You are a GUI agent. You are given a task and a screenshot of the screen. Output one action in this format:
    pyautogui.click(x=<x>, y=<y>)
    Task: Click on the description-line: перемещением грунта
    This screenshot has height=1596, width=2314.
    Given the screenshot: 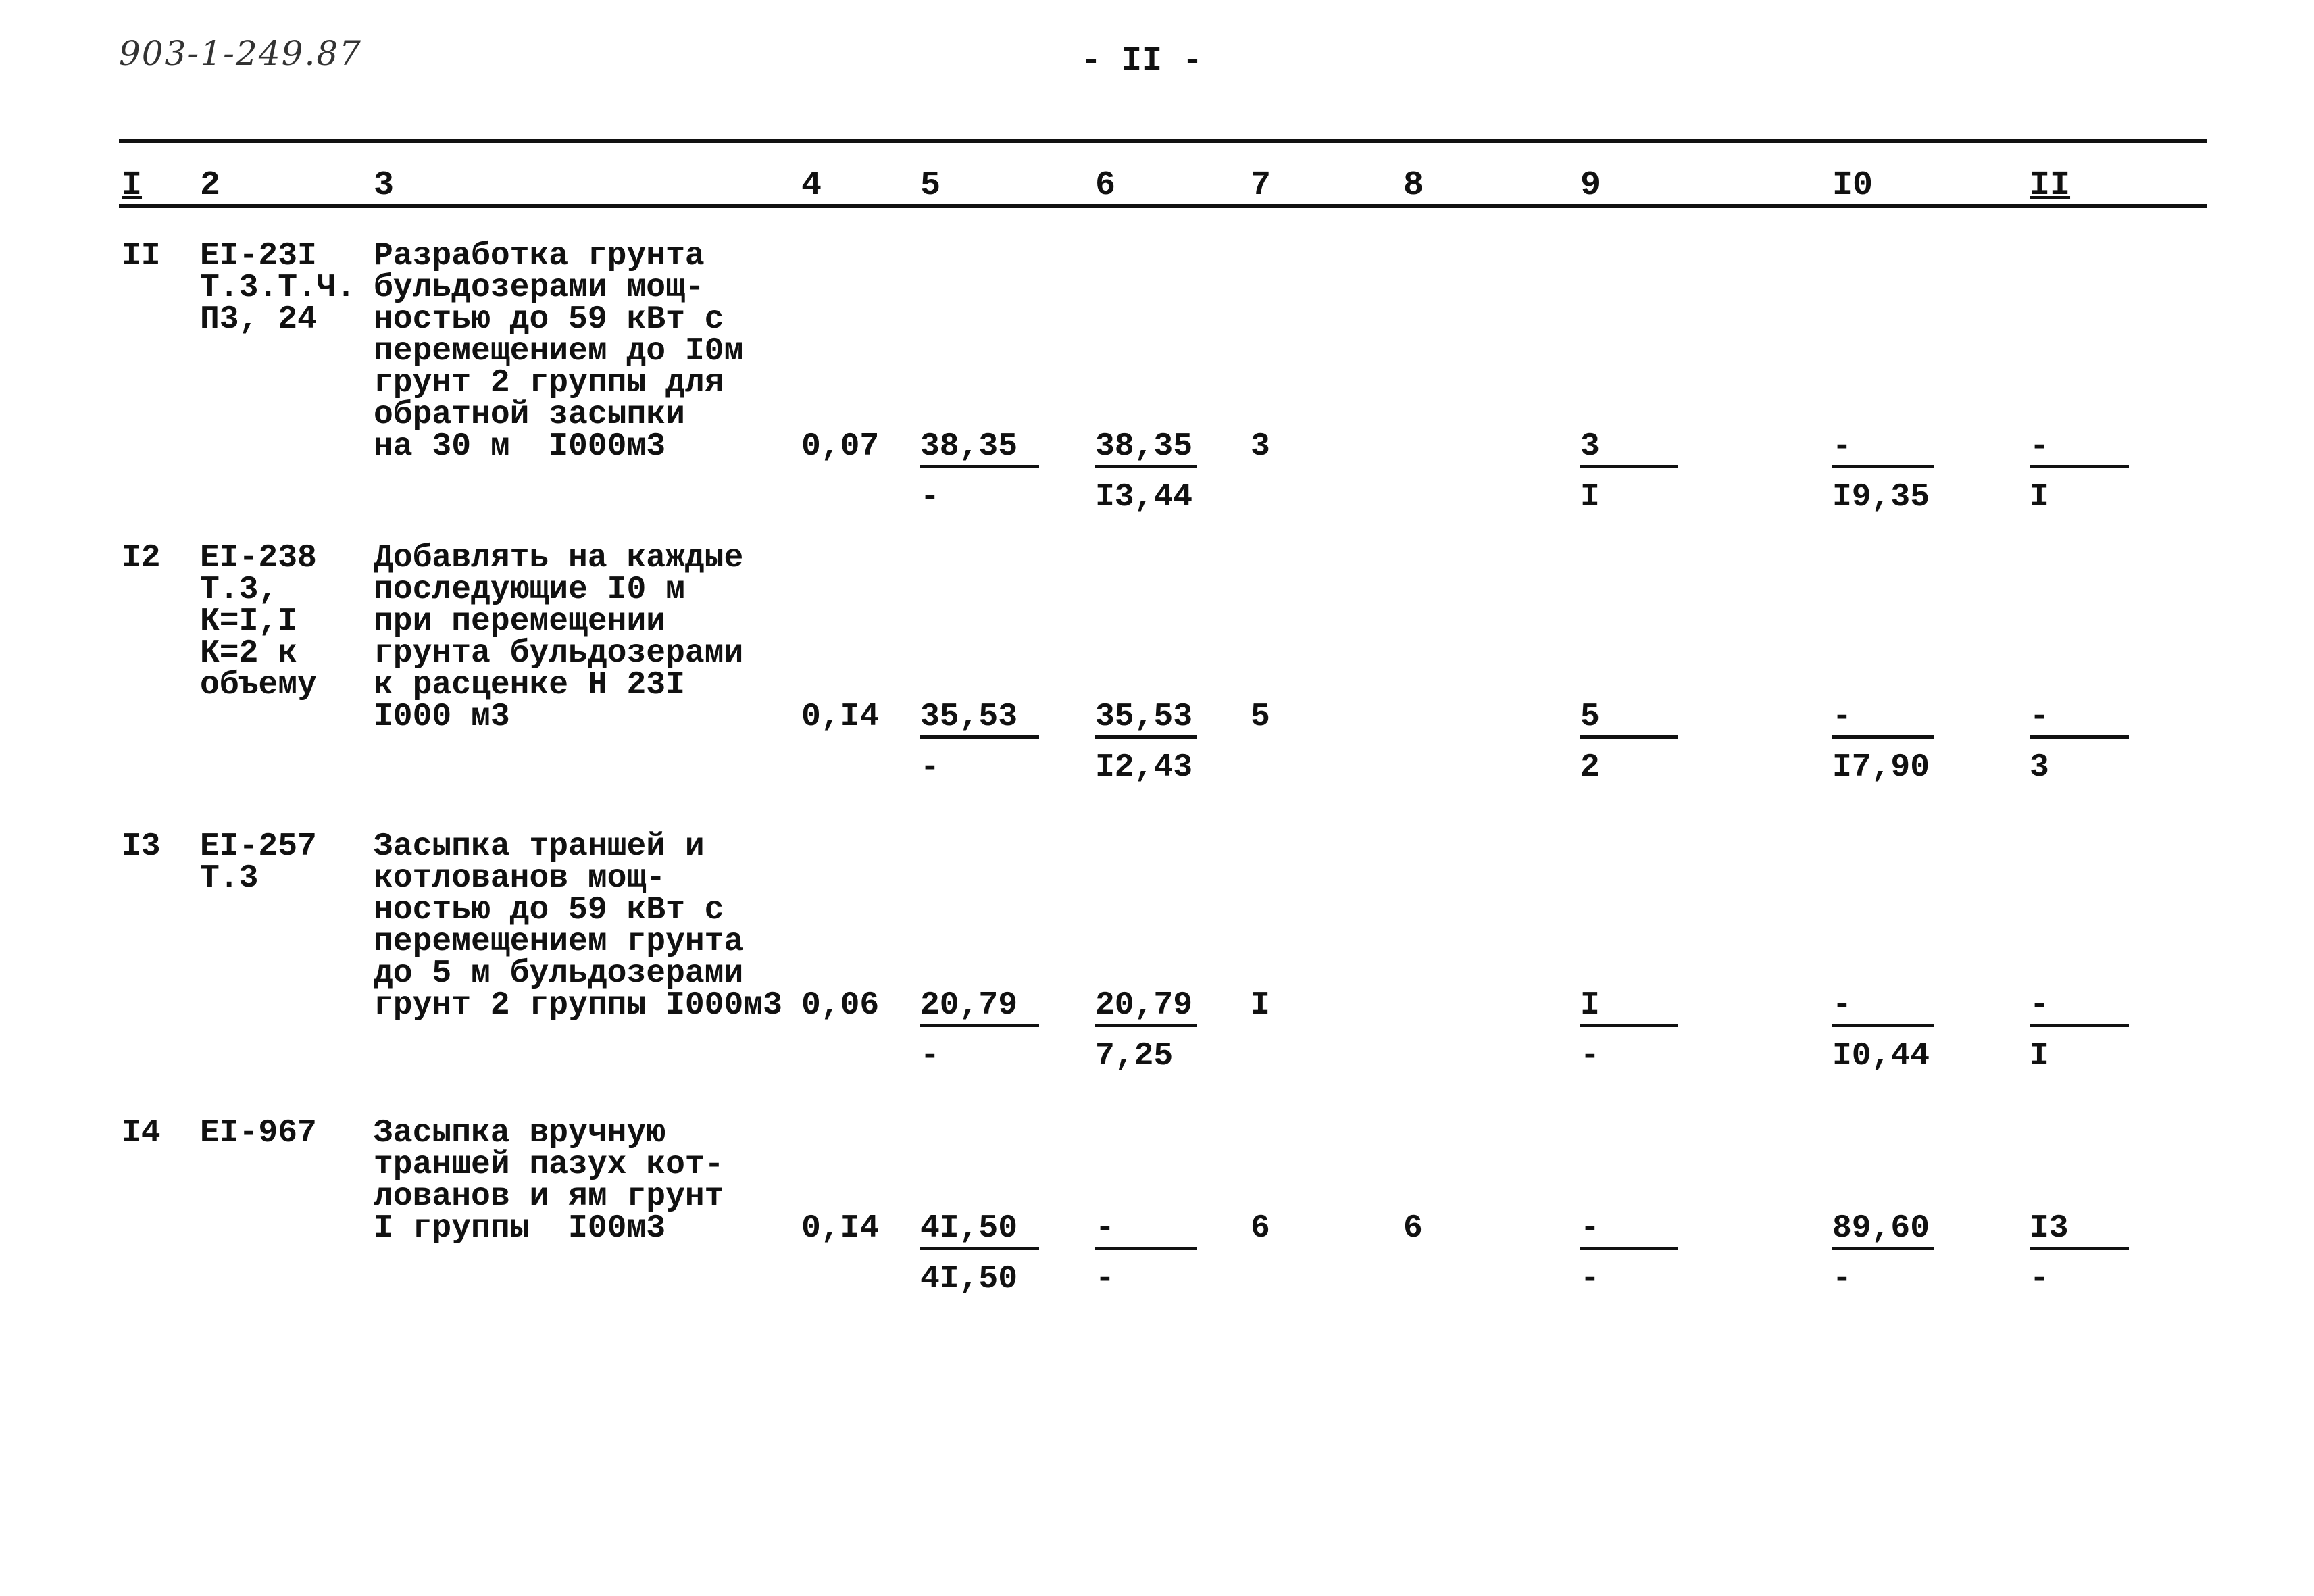 What is the action you would take?
    pyautogui.click(x=559, y=942)
    